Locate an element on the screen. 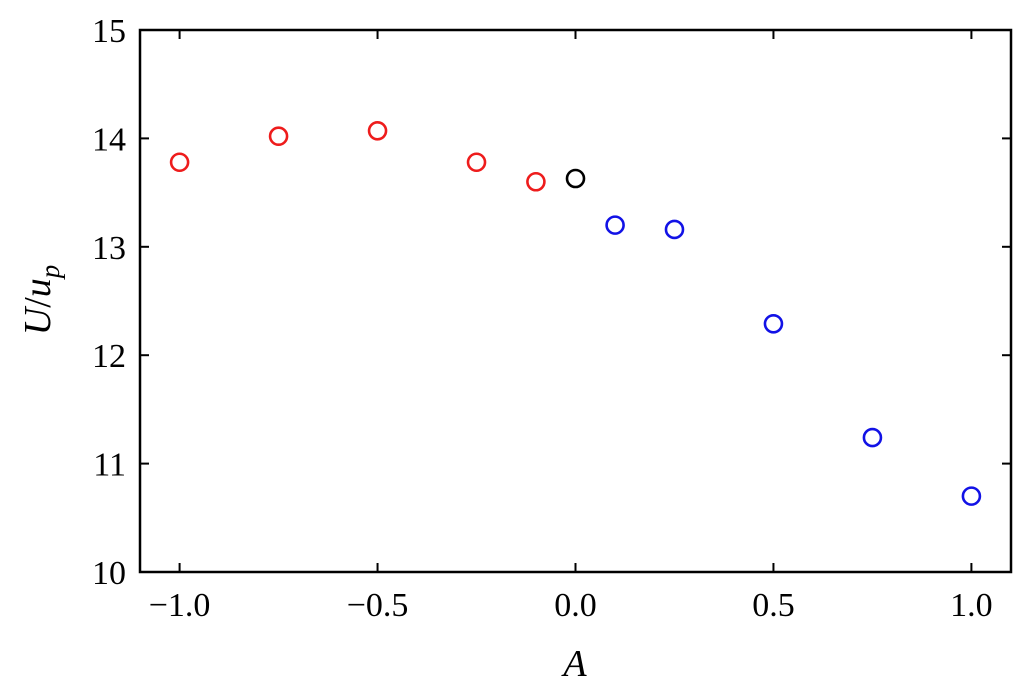 This screenshot has width=1024, height=693. y-axis-title-var: u is located at coordinates (38, 287).